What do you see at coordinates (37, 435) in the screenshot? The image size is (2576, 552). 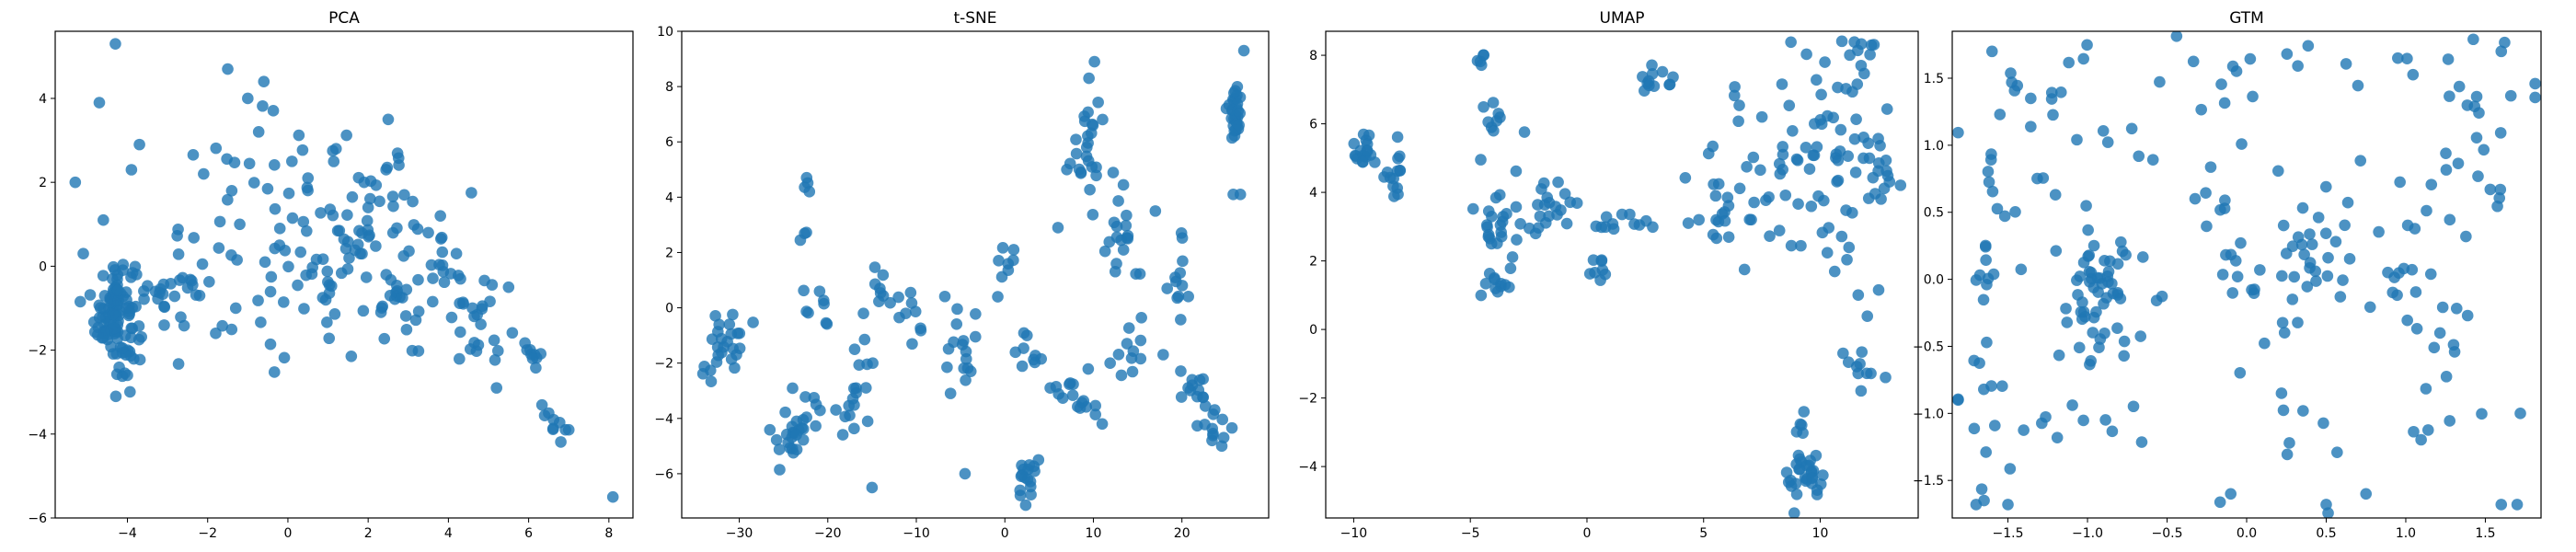 I see `y-tick-label: −4` at bounding box center [37, 435].